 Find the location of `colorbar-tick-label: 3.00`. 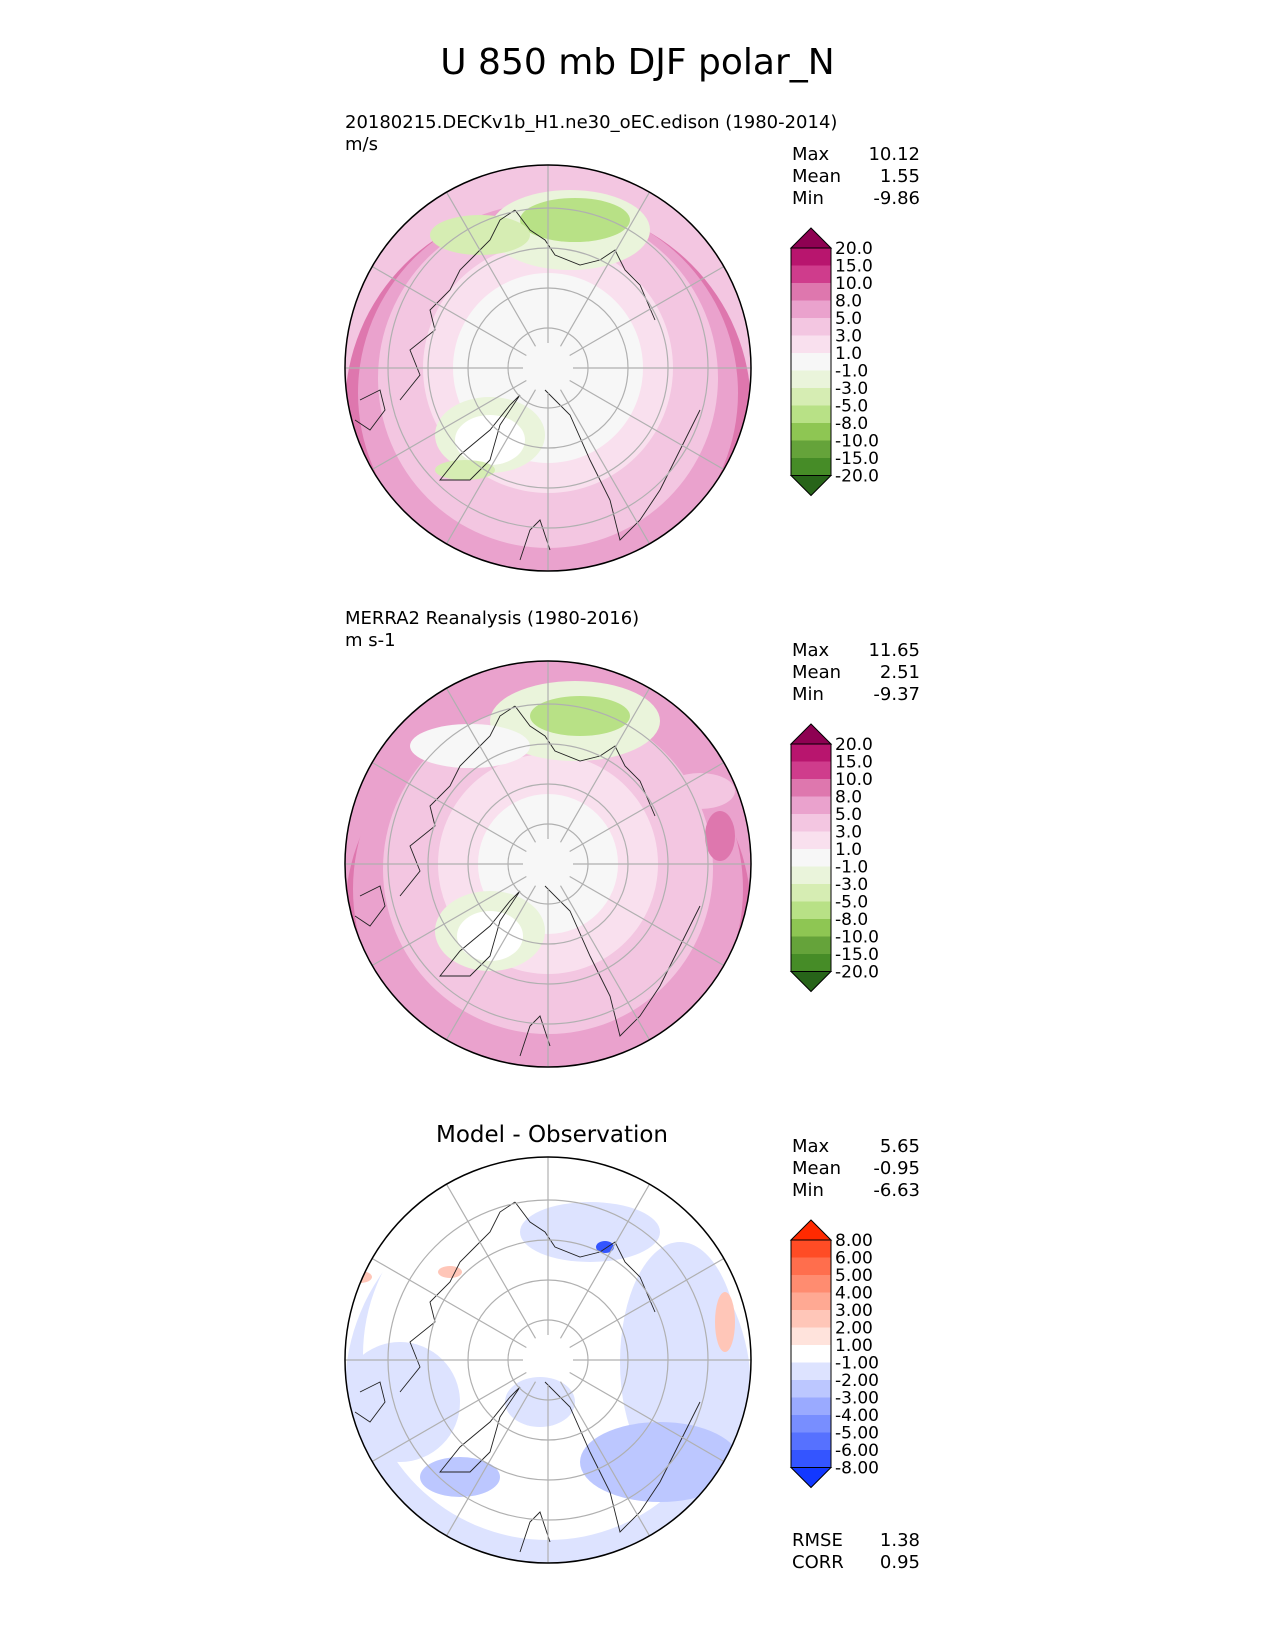

colorbar-tick-label: 3.00 is located at coordinates (854, 1311).